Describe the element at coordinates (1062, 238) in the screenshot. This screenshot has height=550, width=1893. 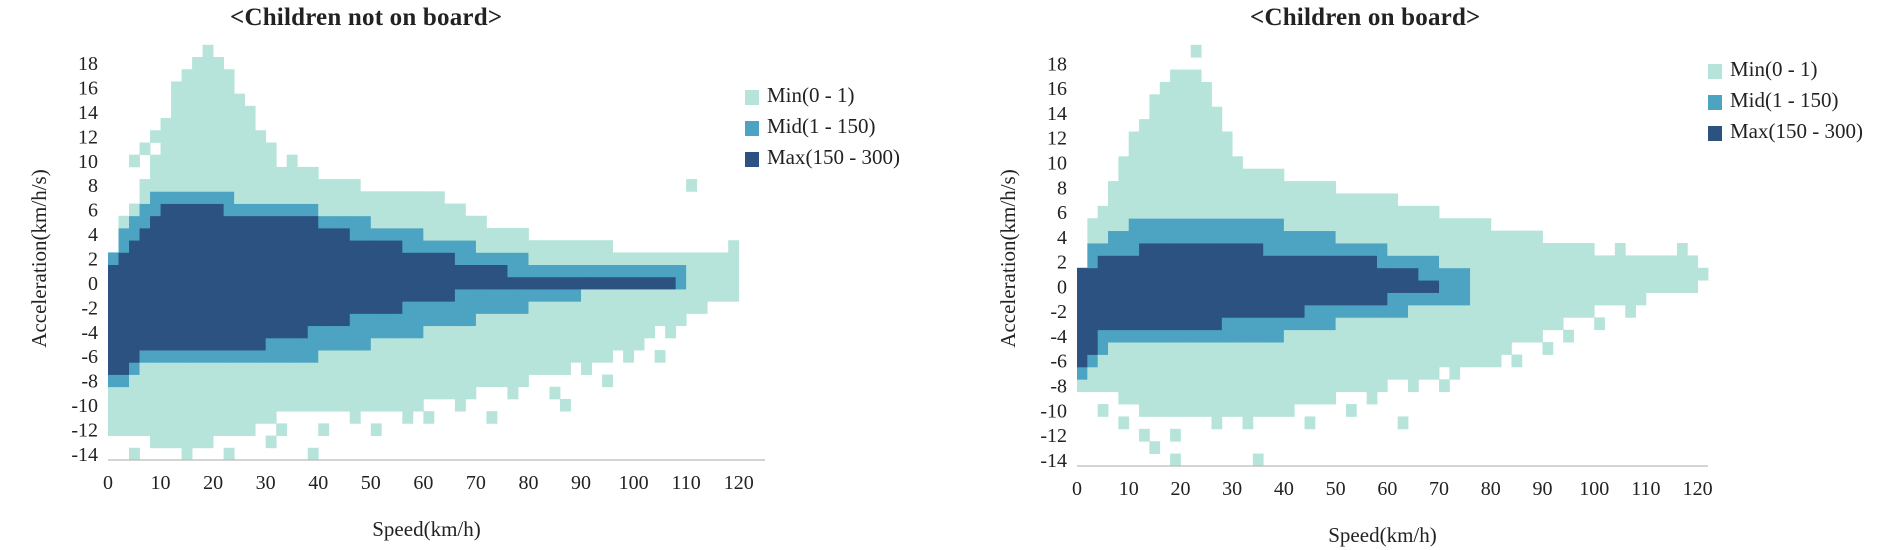
I see `y-tick-label: 4` at that location.